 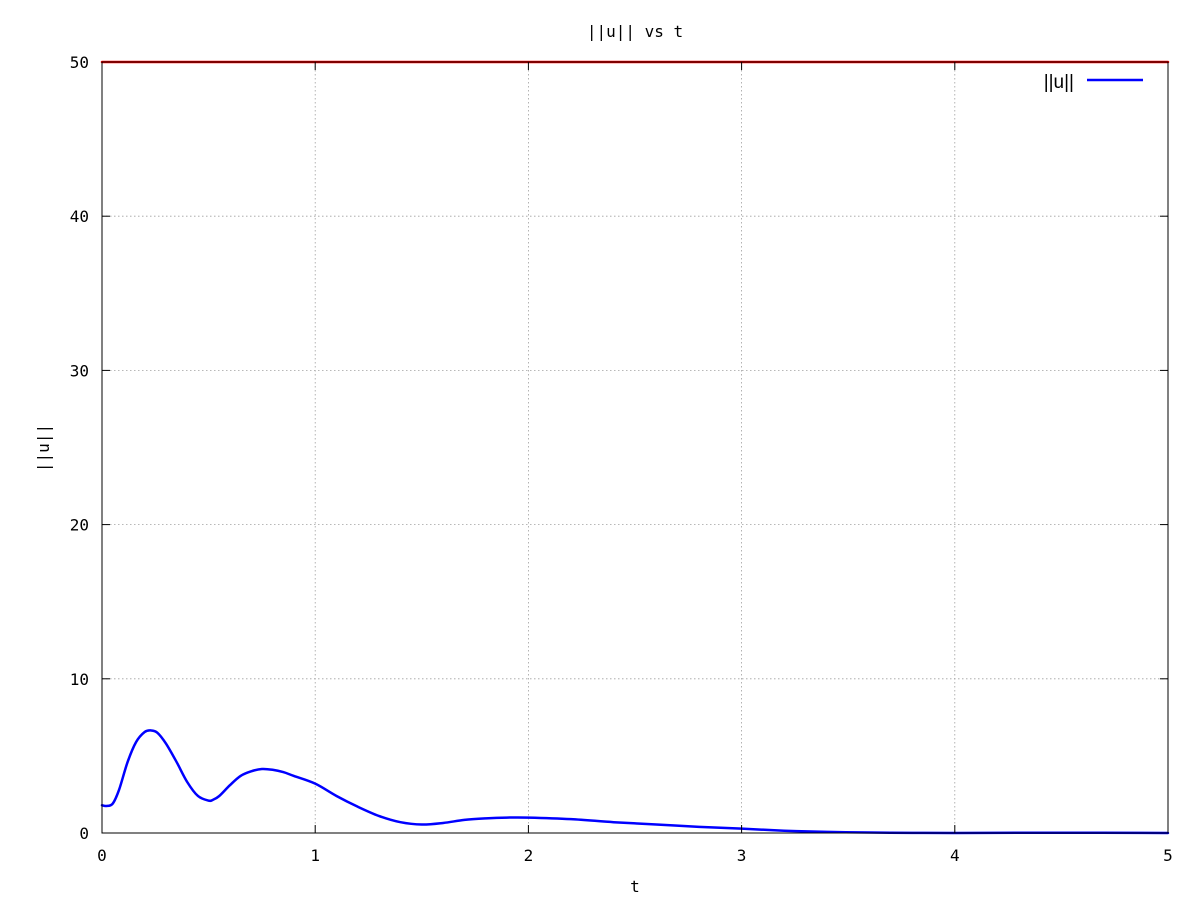 I want to click on y-tick-label: 40, so click(x=79, y=216).